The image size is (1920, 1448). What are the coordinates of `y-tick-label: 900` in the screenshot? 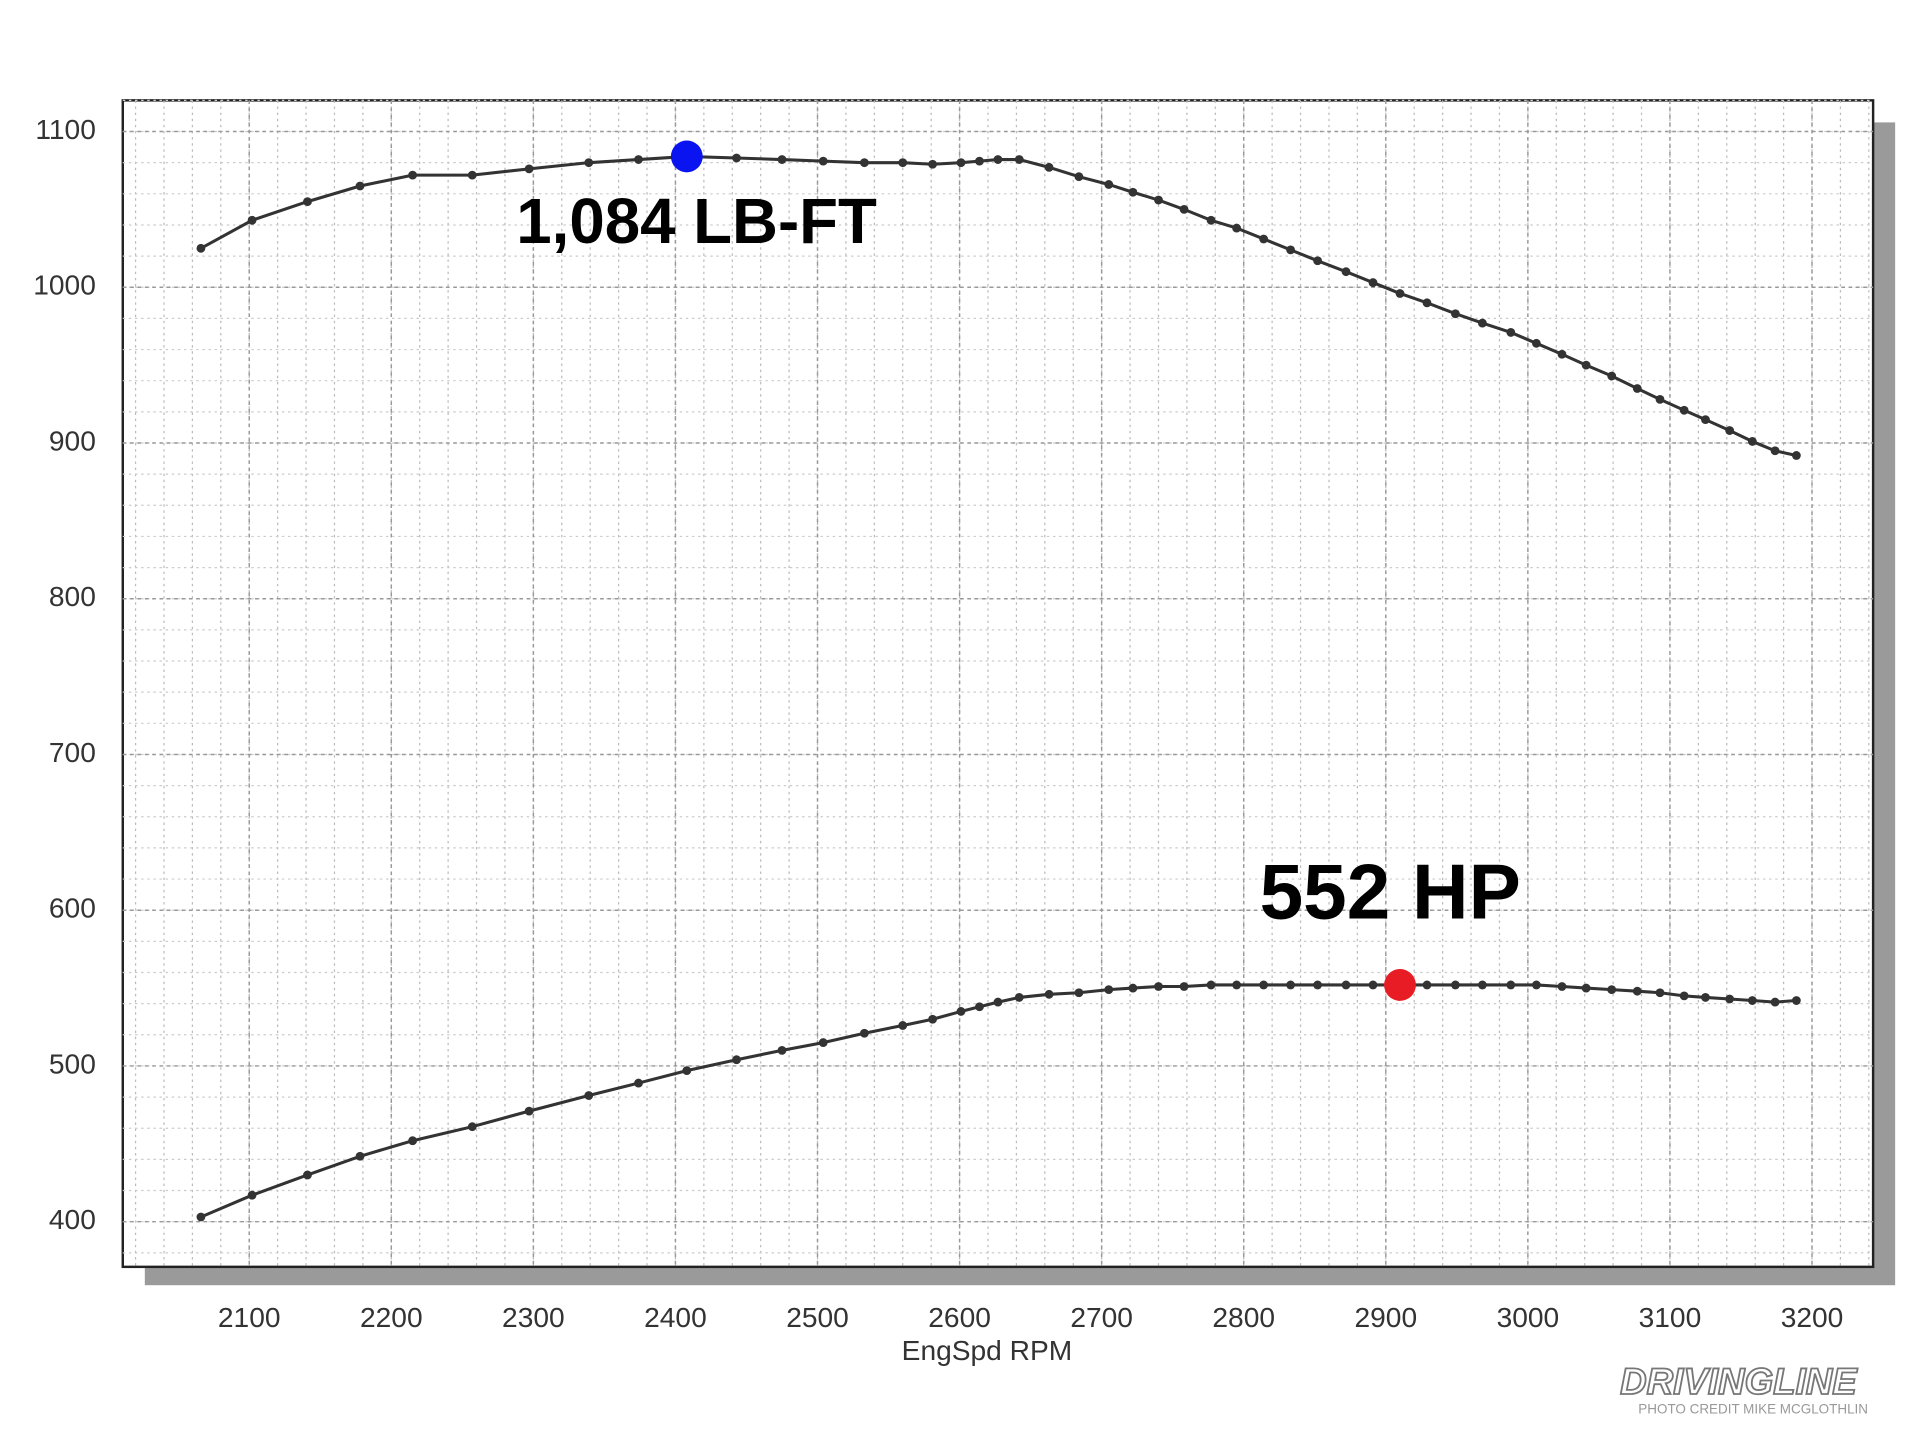 It's located at (72, 440).